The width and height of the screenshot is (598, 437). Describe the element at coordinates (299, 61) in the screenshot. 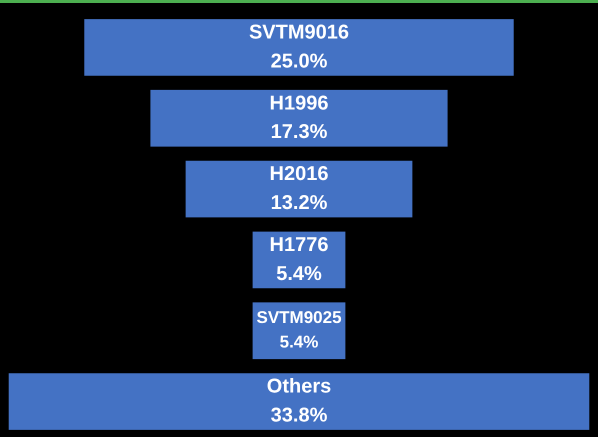

I see `data-label: 25.0%` at that location.